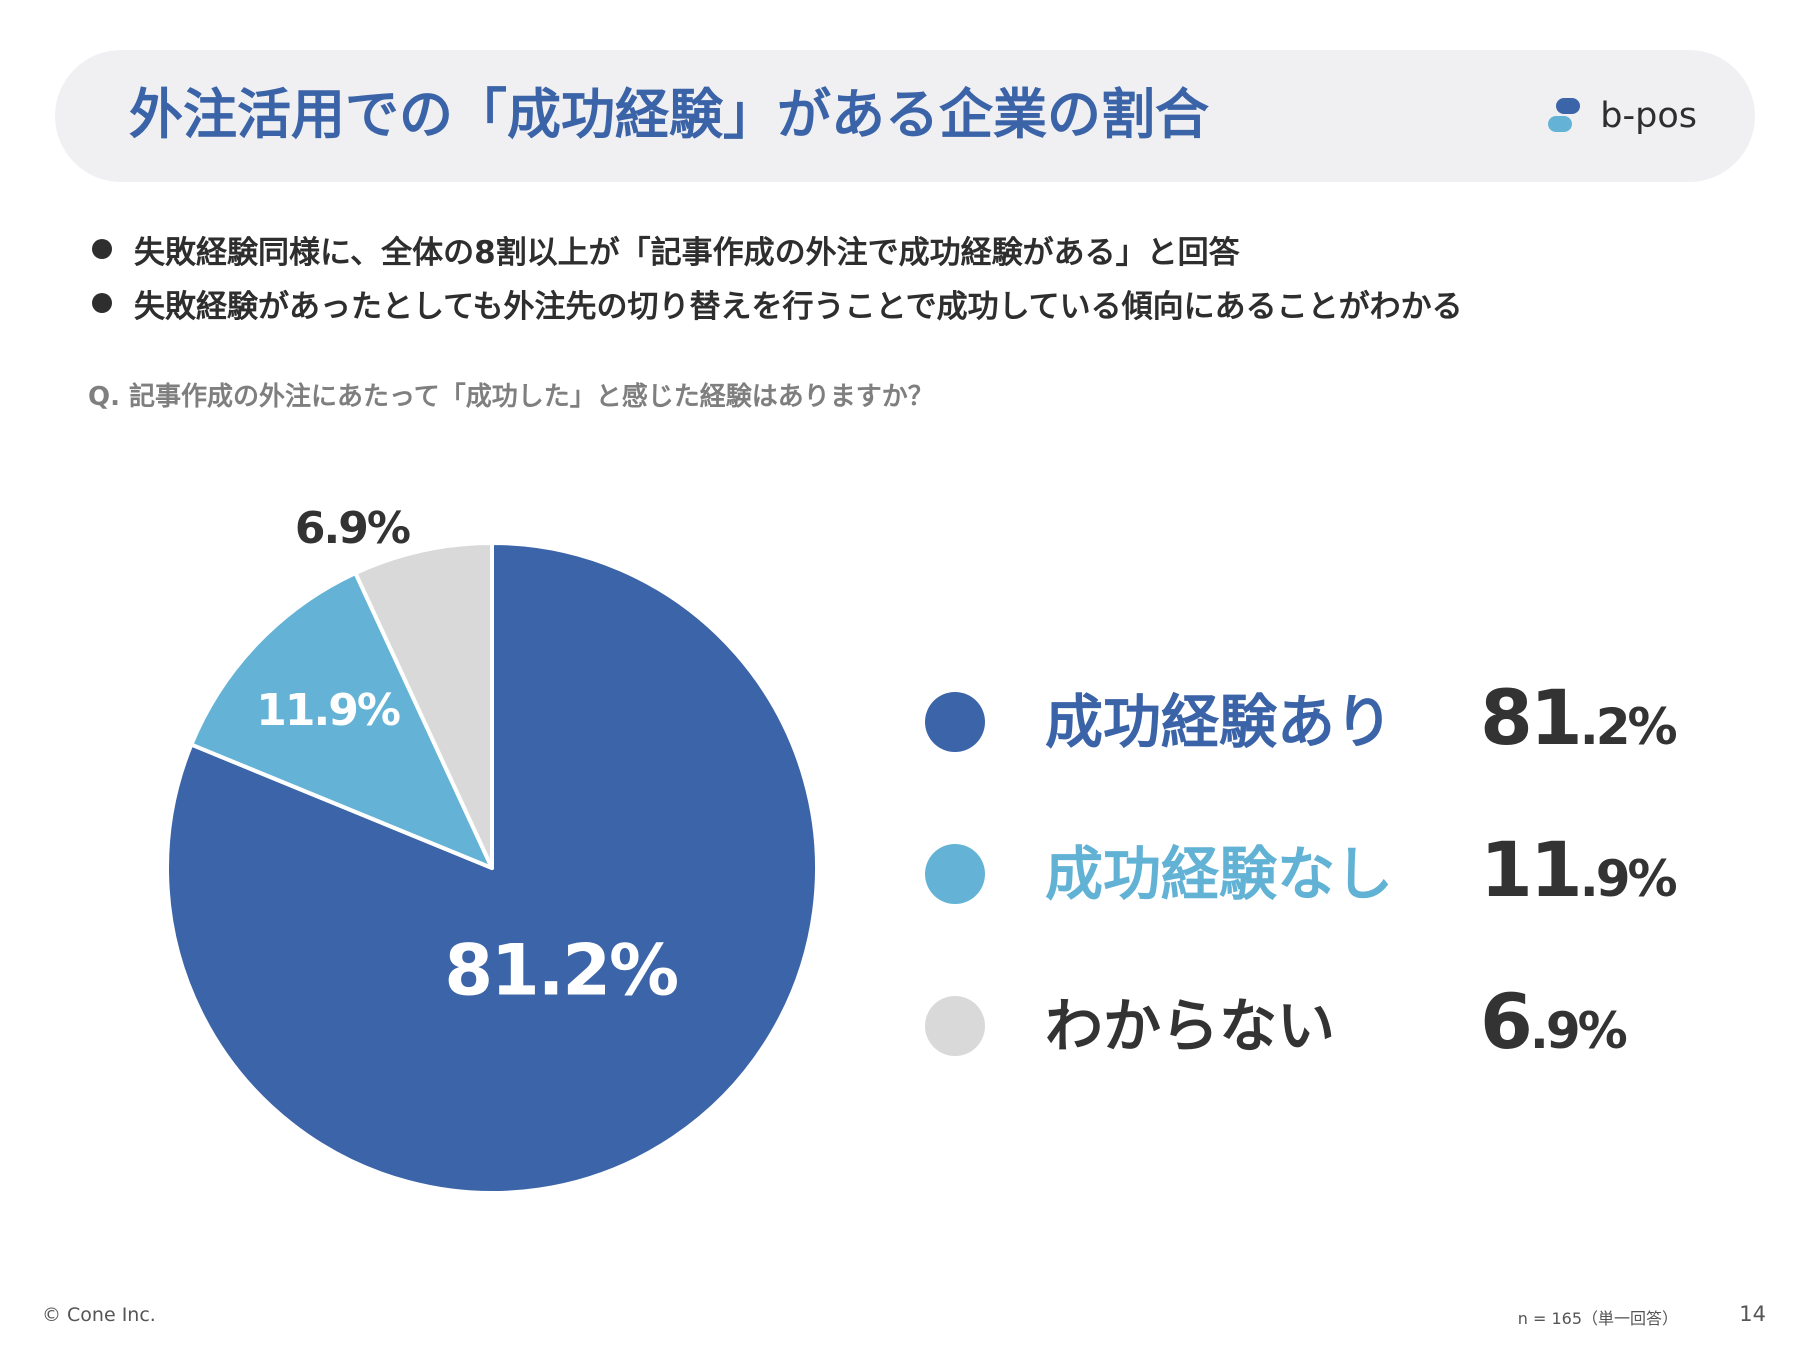  Describe the element at coordinates (1190, 1026) in the screenshot. I see `legend-label: わからない` at that location.